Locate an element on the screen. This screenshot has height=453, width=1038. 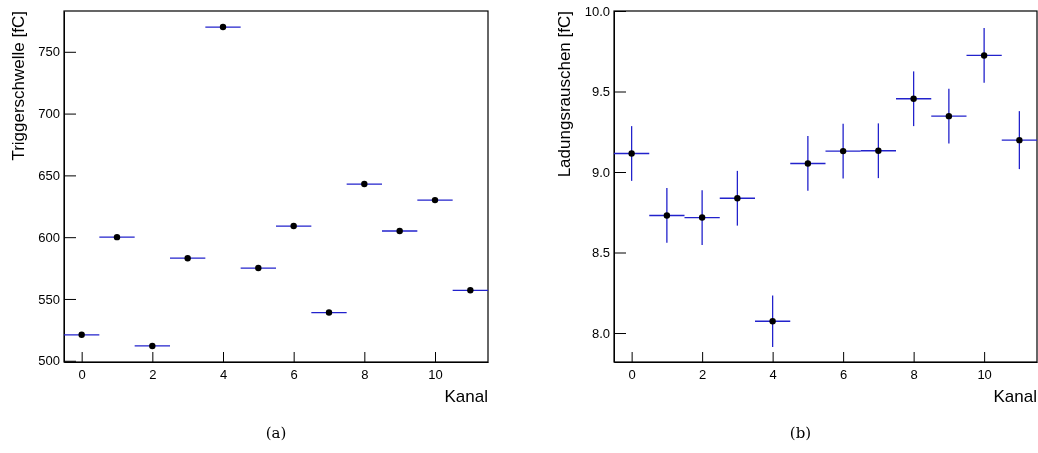
y-tick-label: 750 is located at coordinates (49, 52).